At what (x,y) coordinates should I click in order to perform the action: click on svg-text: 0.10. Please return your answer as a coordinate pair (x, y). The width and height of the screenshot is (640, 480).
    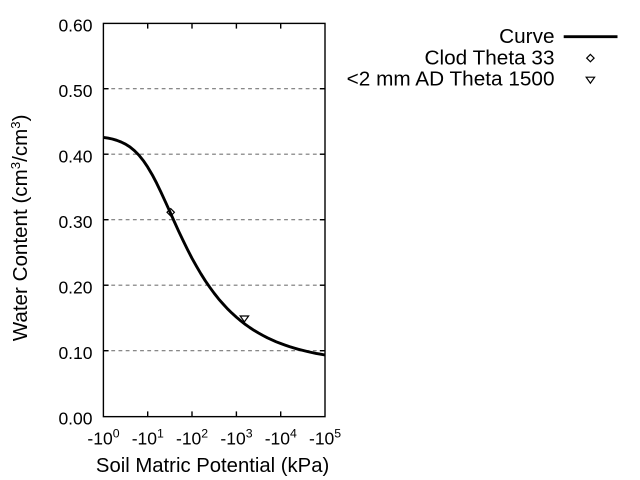
    Looking at the image, I should click on (75, 353).